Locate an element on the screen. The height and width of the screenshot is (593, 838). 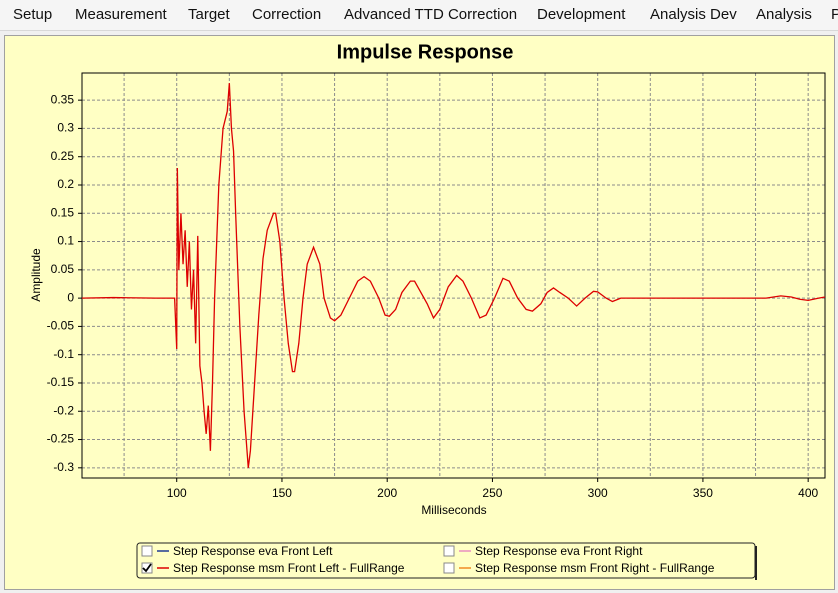
tab: Target is located at coordinates (209, 14).